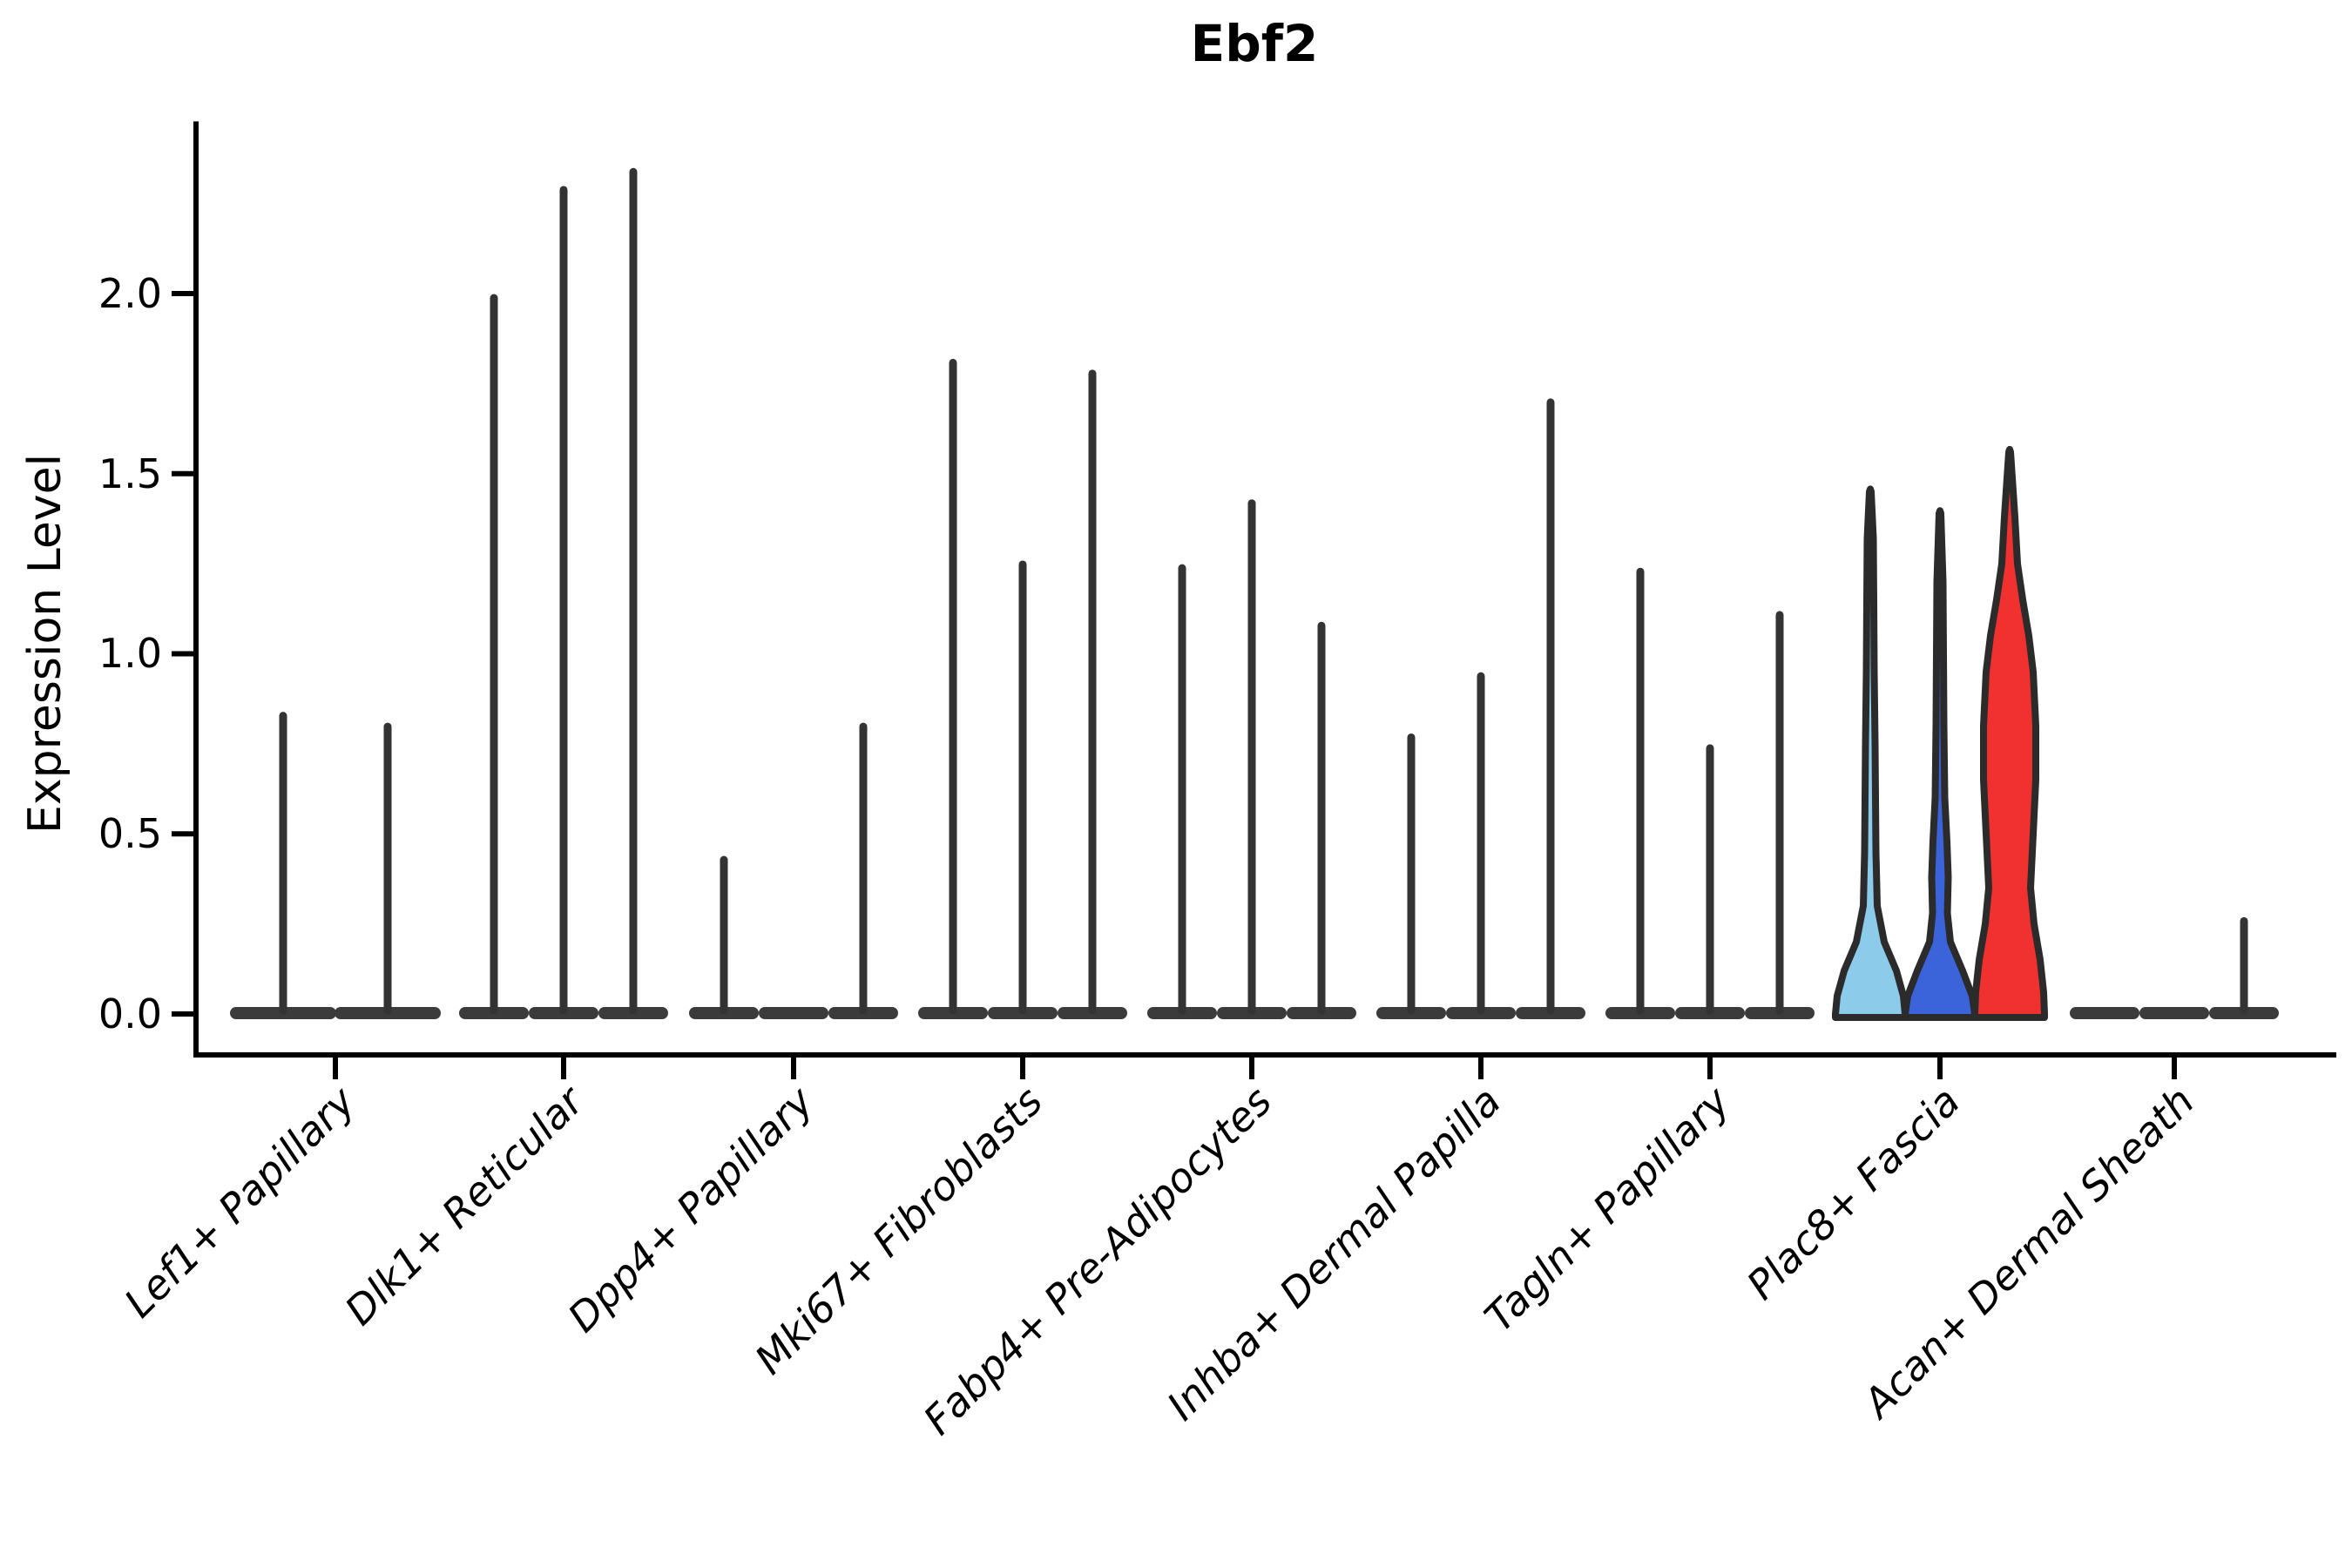 Image resolution: width=2352 pixels, height=1568 pixels. What do you see at coordinates (130, 834) in the screenshot?
I see `y-tick-label-0.5: 0.5` at bounding box center [130, 834].